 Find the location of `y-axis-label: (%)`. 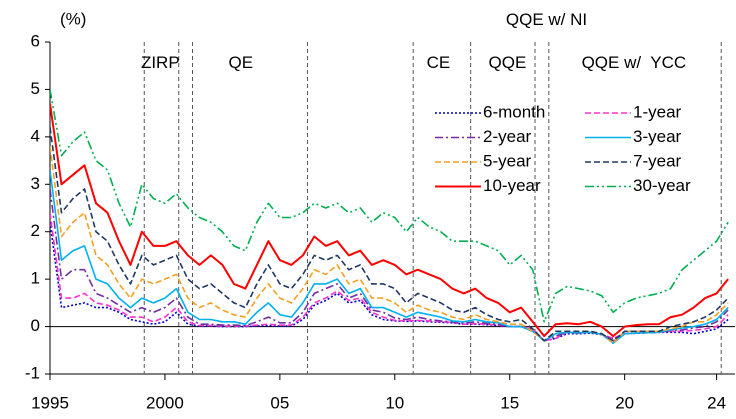

y-axis-label: (%) is located at coordinates (73, 18).